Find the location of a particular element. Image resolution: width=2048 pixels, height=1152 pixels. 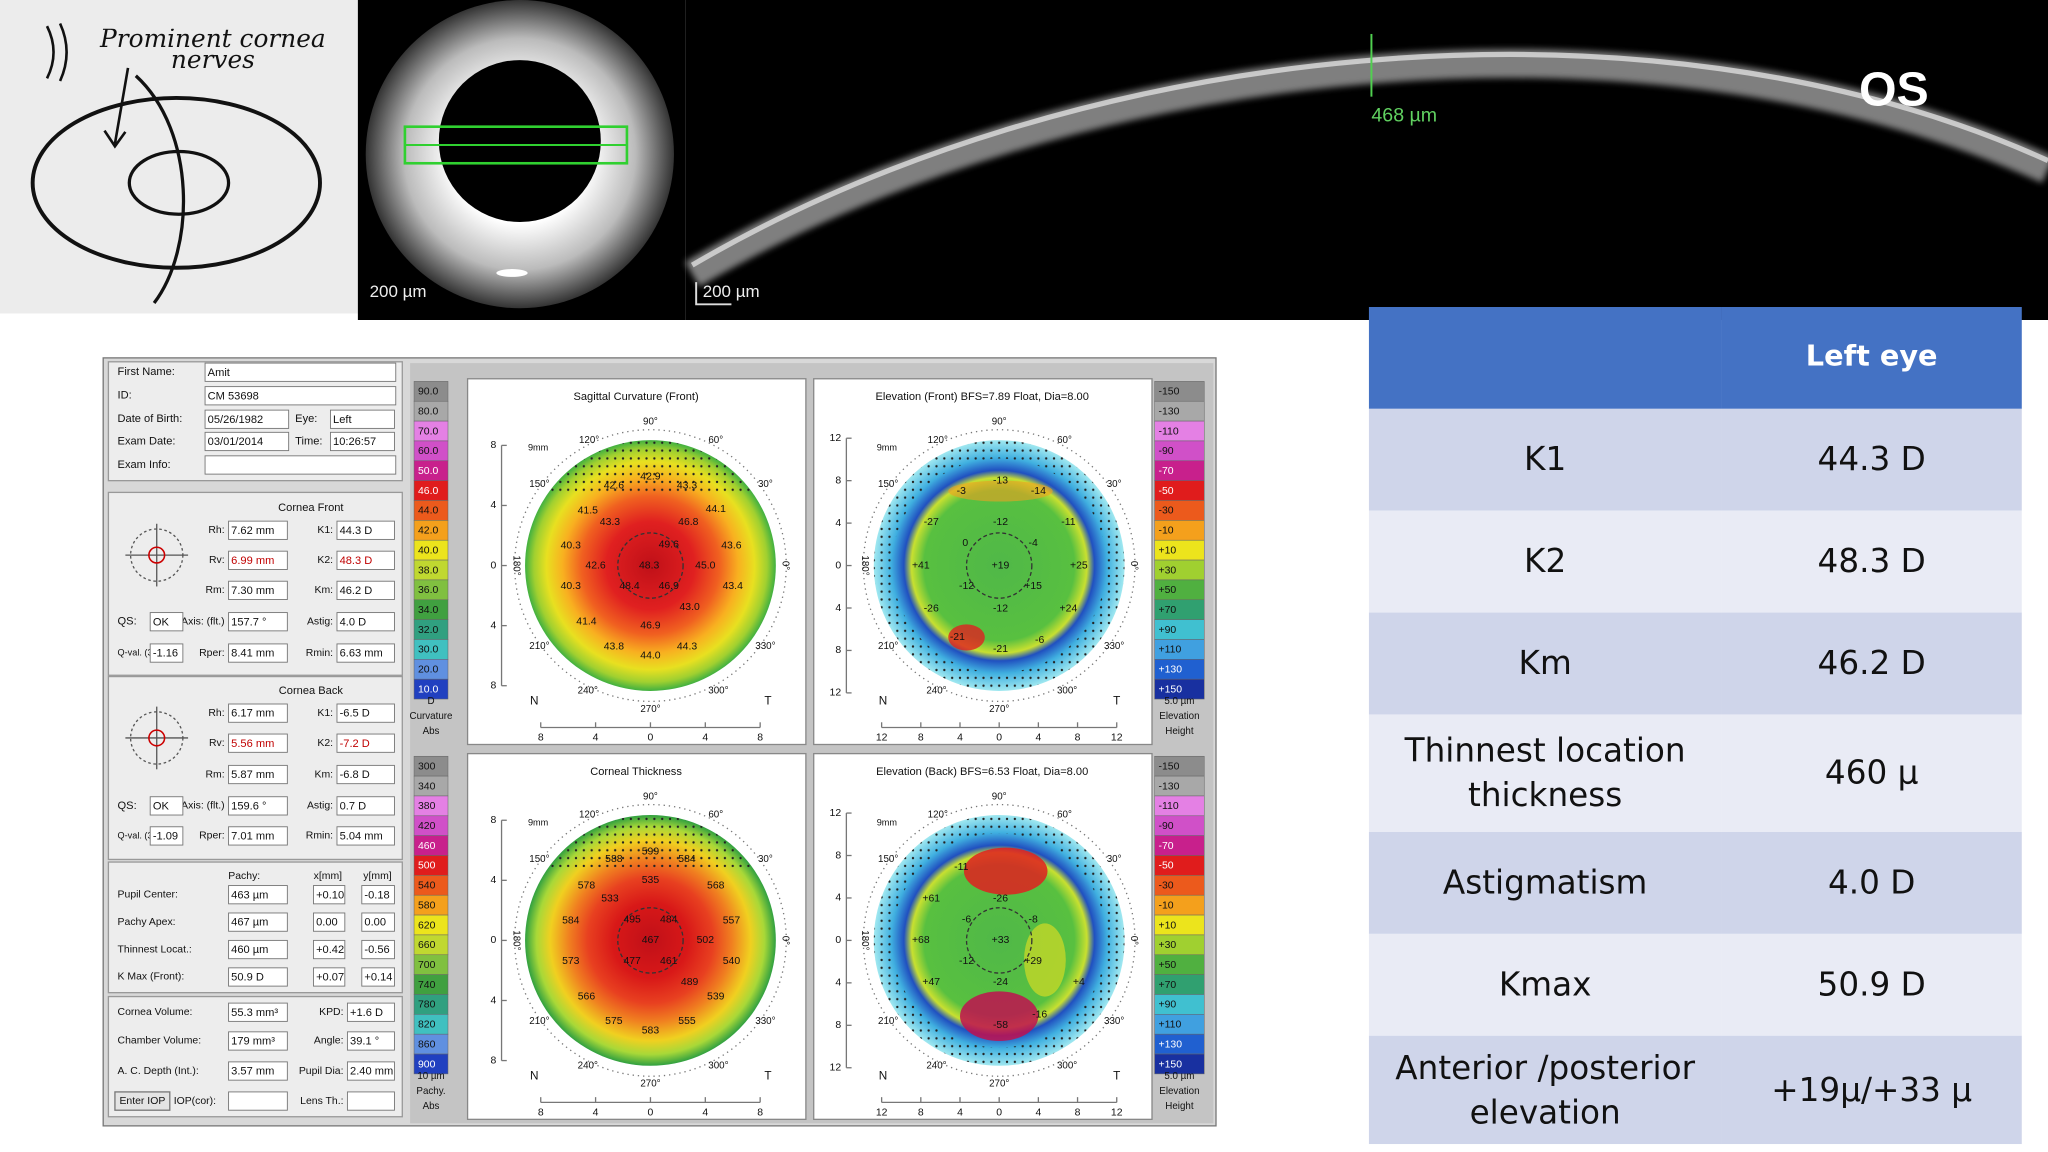

scale-label: +110 is located at coordinates (1170, 650).